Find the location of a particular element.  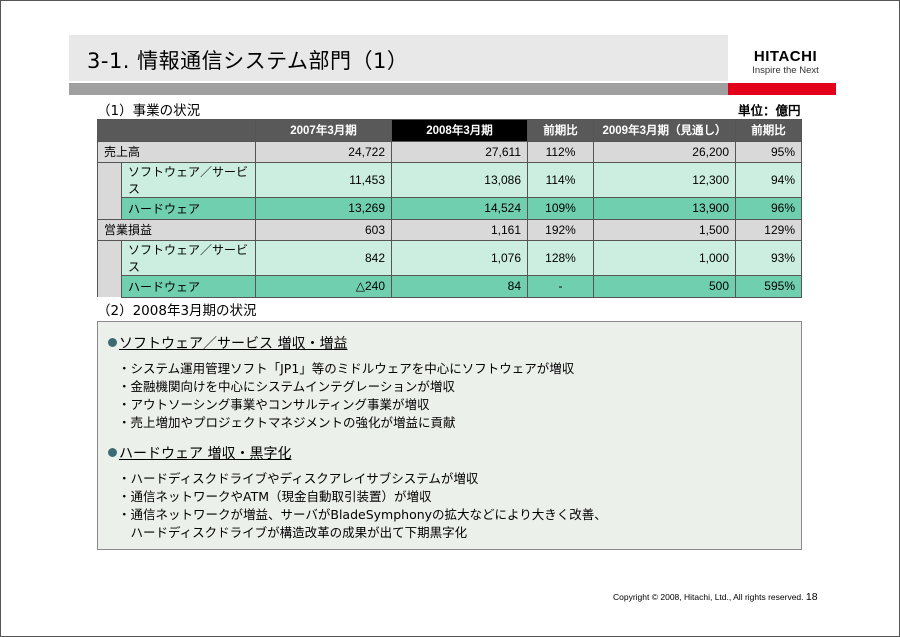

table-row: ソフトウェア／サービス 842 1,076 128% 1,000 93% is located at coordinates (449, 258).